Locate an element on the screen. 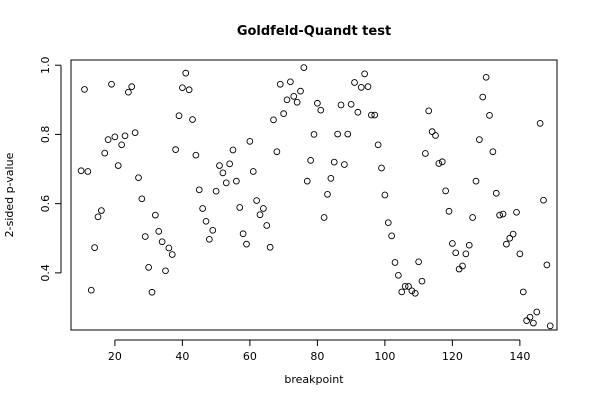 The image size is (599, 400). x-axis: 20 40 60 80 100 120 140 is located at coordinates (319, 351).